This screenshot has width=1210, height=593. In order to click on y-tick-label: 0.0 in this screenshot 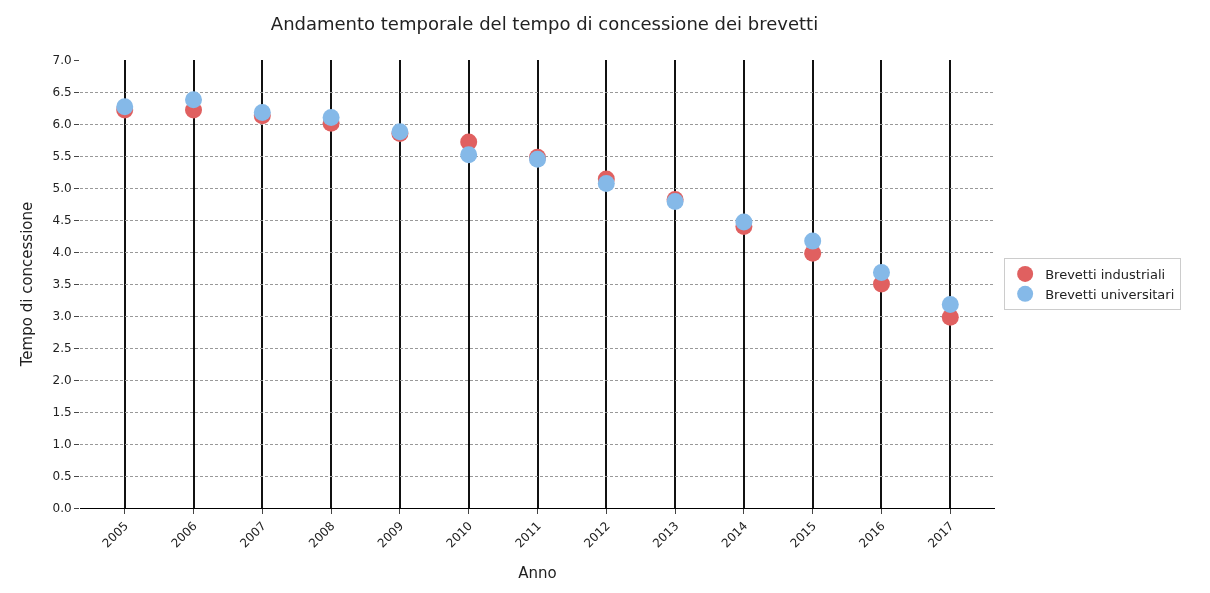, I will do `click(62, 508)`.